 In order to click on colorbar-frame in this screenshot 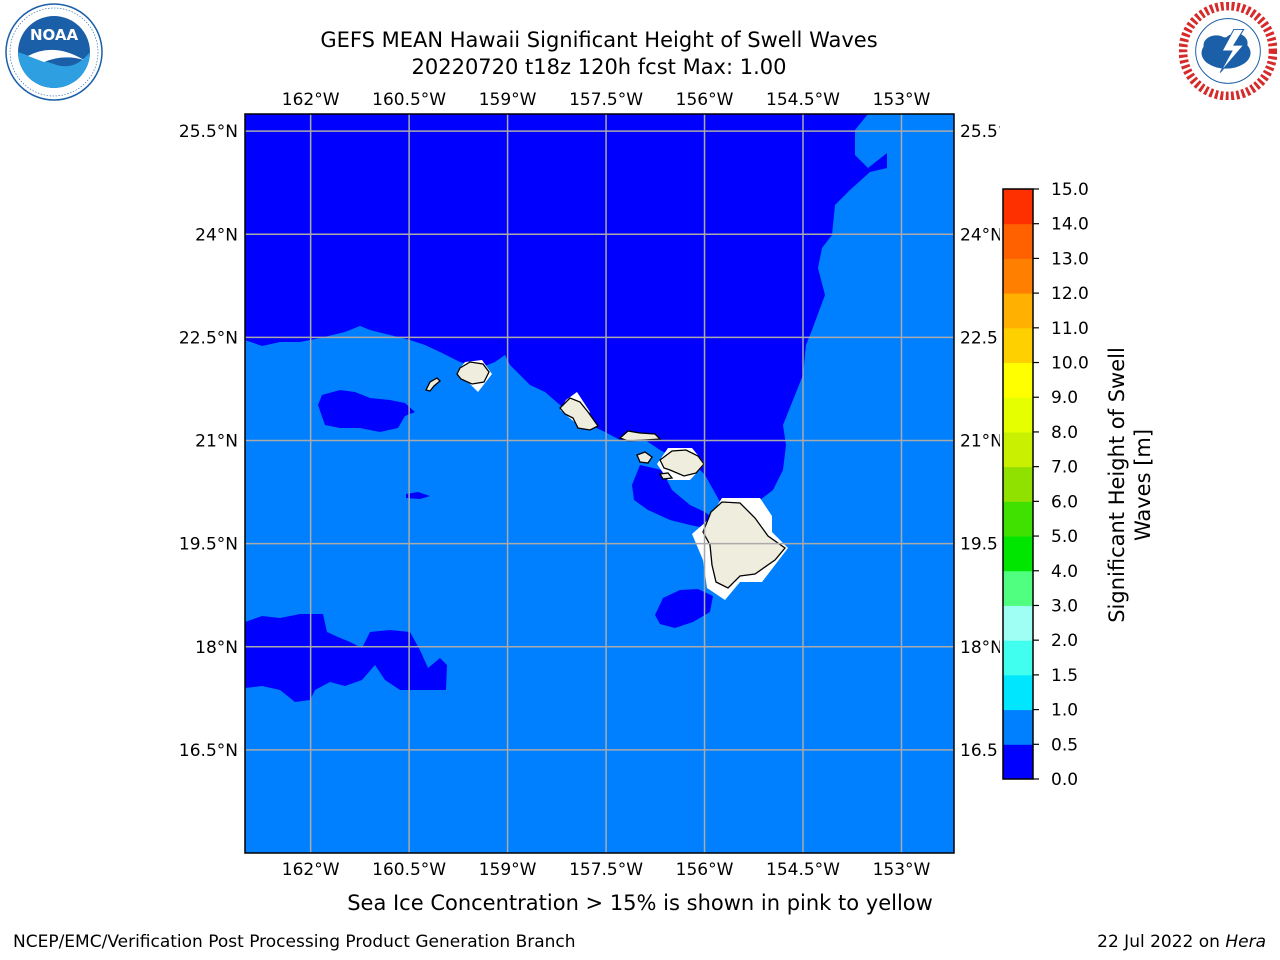, I will do `click(1018, 484)`.